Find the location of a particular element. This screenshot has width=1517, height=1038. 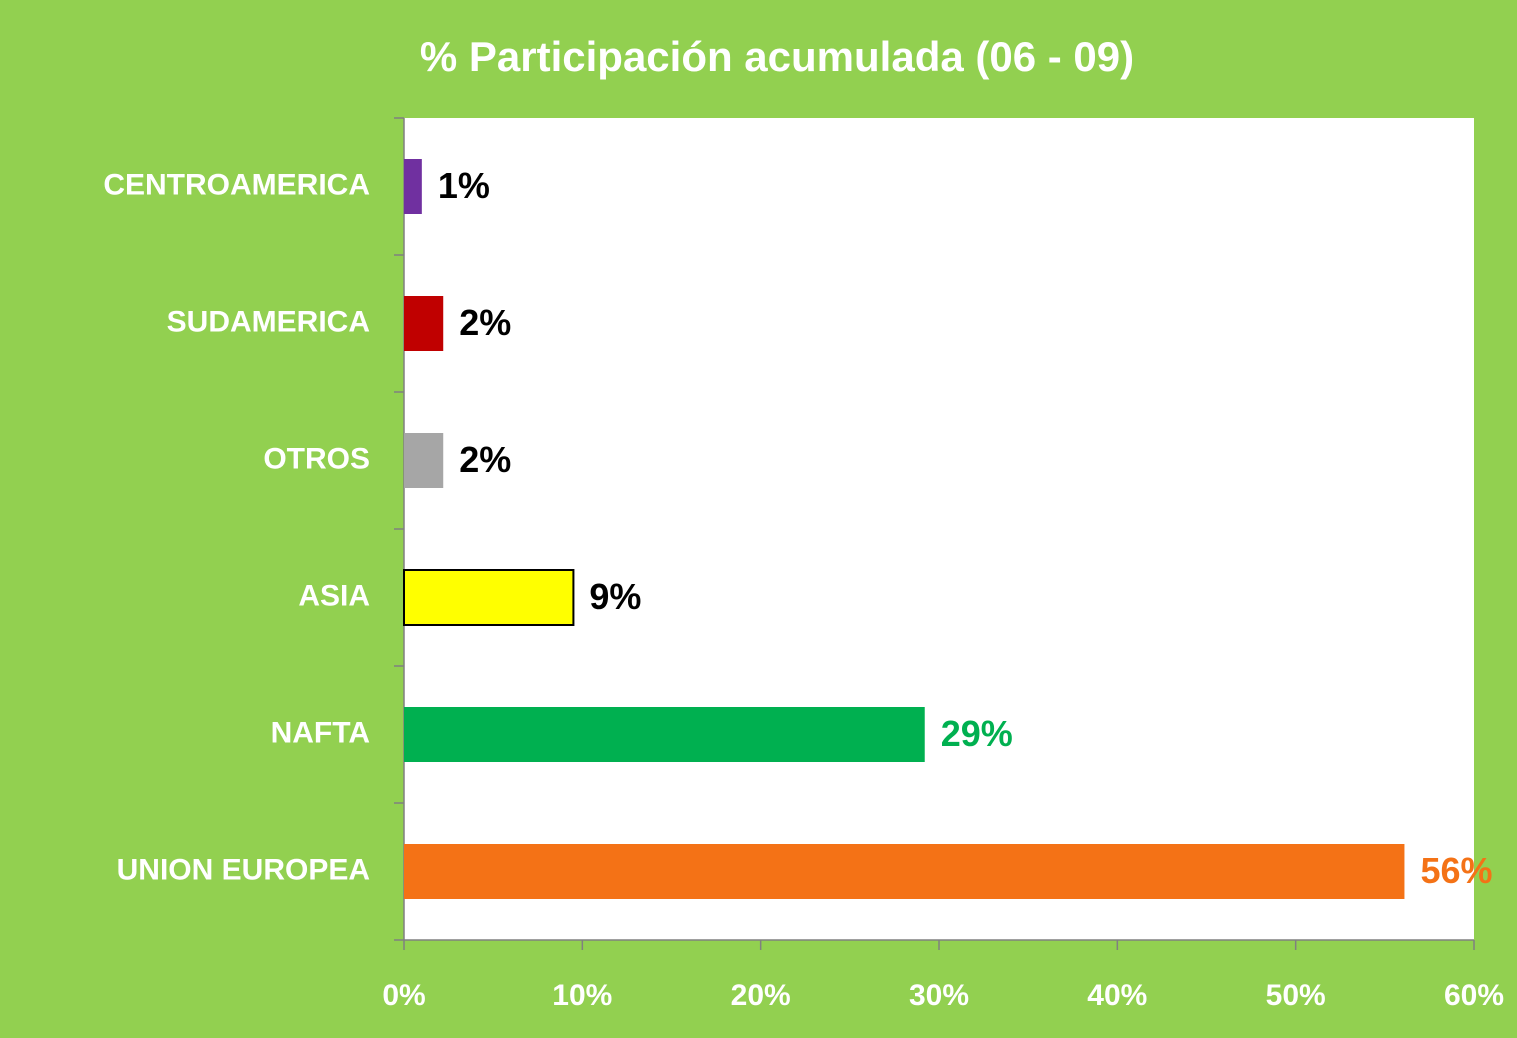

category-label: ASIA is located at coordinates (334, 595).